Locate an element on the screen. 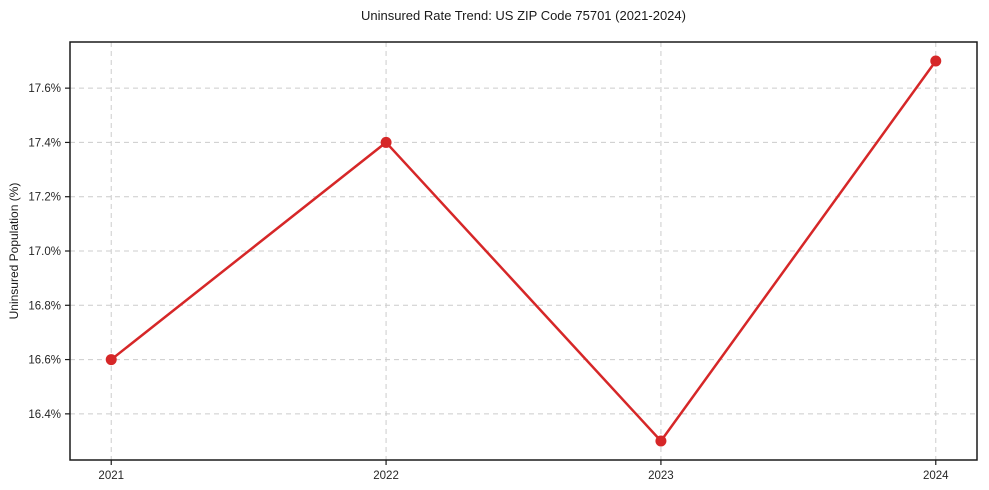 The height and width of the screenshot is (490, 989). y-tick-label: 16.6% is located at coordinates (44, 361).